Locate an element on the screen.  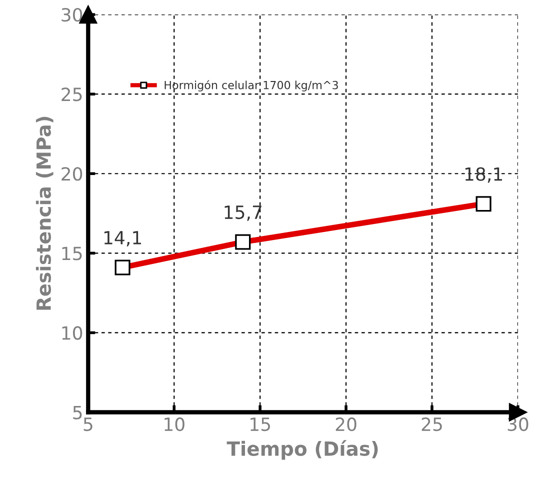
x-tick-label: 5 is located at coordinates (88, 425).